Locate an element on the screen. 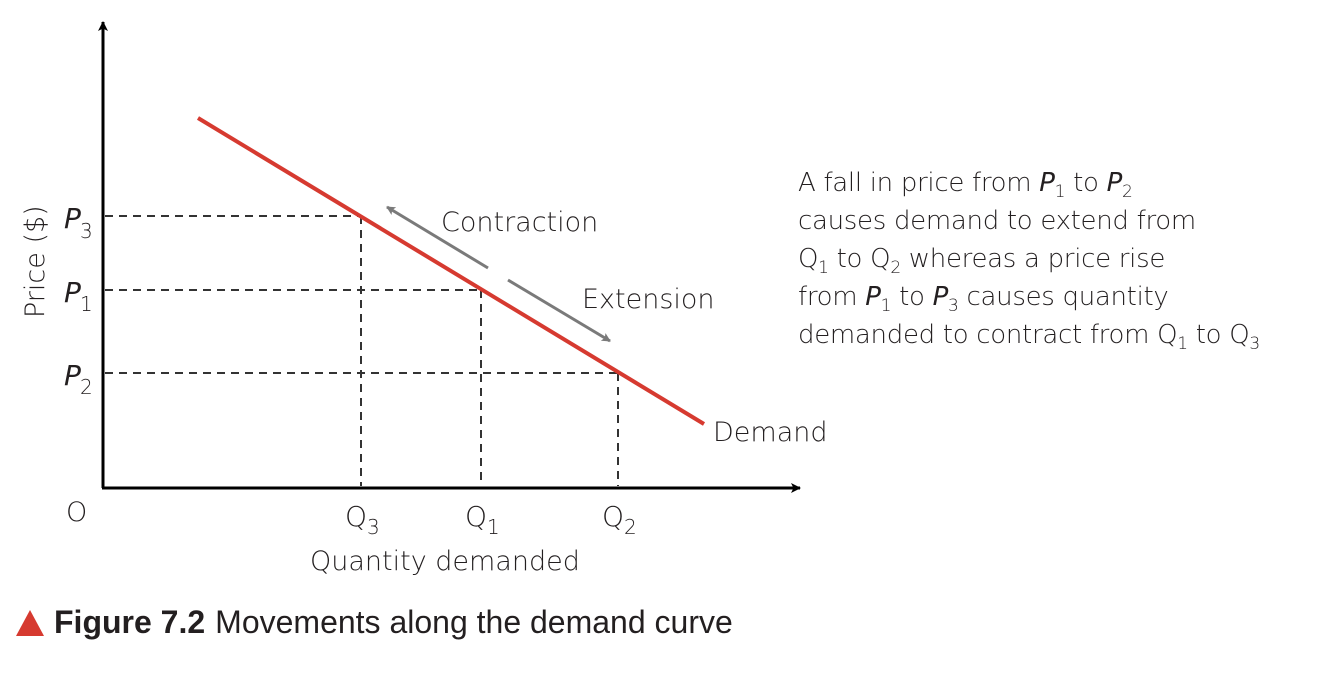  extension-label: Extension is located at coordinates (648, 299).